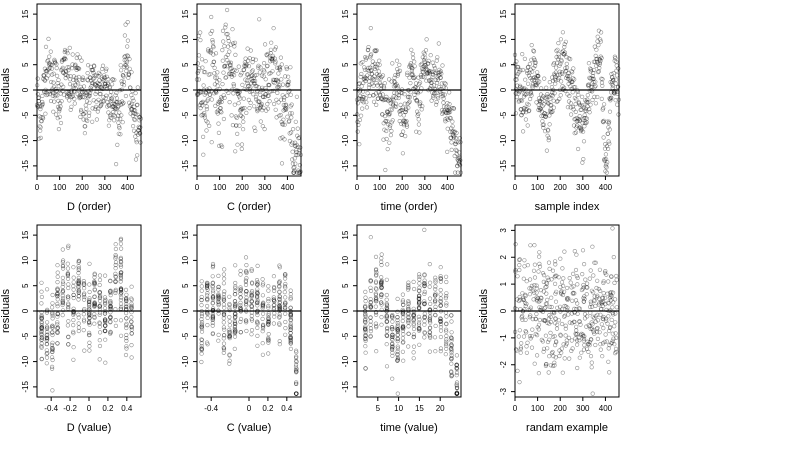 The height and width of the screenshot is (450, 800). What do you see at coordinates (561, 187) in the screenshot?
I see `x-tick-label: 200` at bounding box center [561, 187].